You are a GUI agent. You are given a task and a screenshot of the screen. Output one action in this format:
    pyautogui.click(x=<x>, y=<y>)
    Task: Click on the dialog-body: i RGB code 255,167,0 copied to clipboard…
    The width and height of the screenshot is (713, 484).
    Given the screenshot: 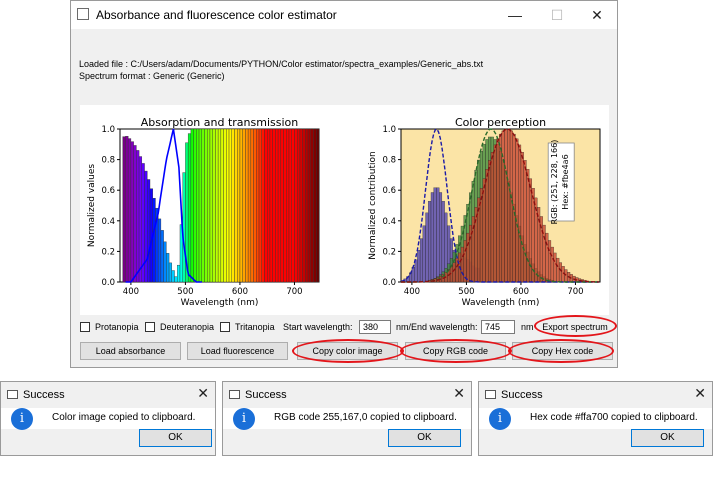 What is the action you would take?
    pyautogui.click(x=347, y=419)
    